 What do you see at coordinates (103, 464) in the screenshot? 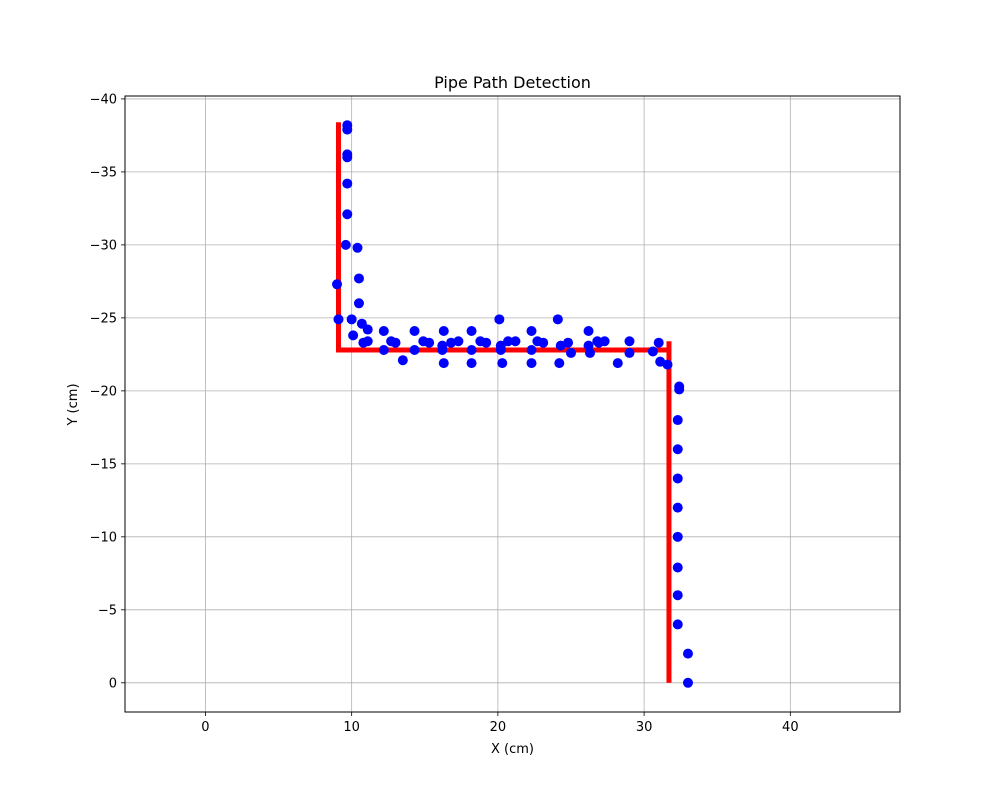
I see `y-tick-label: −15` at bounding box center [103, 464].